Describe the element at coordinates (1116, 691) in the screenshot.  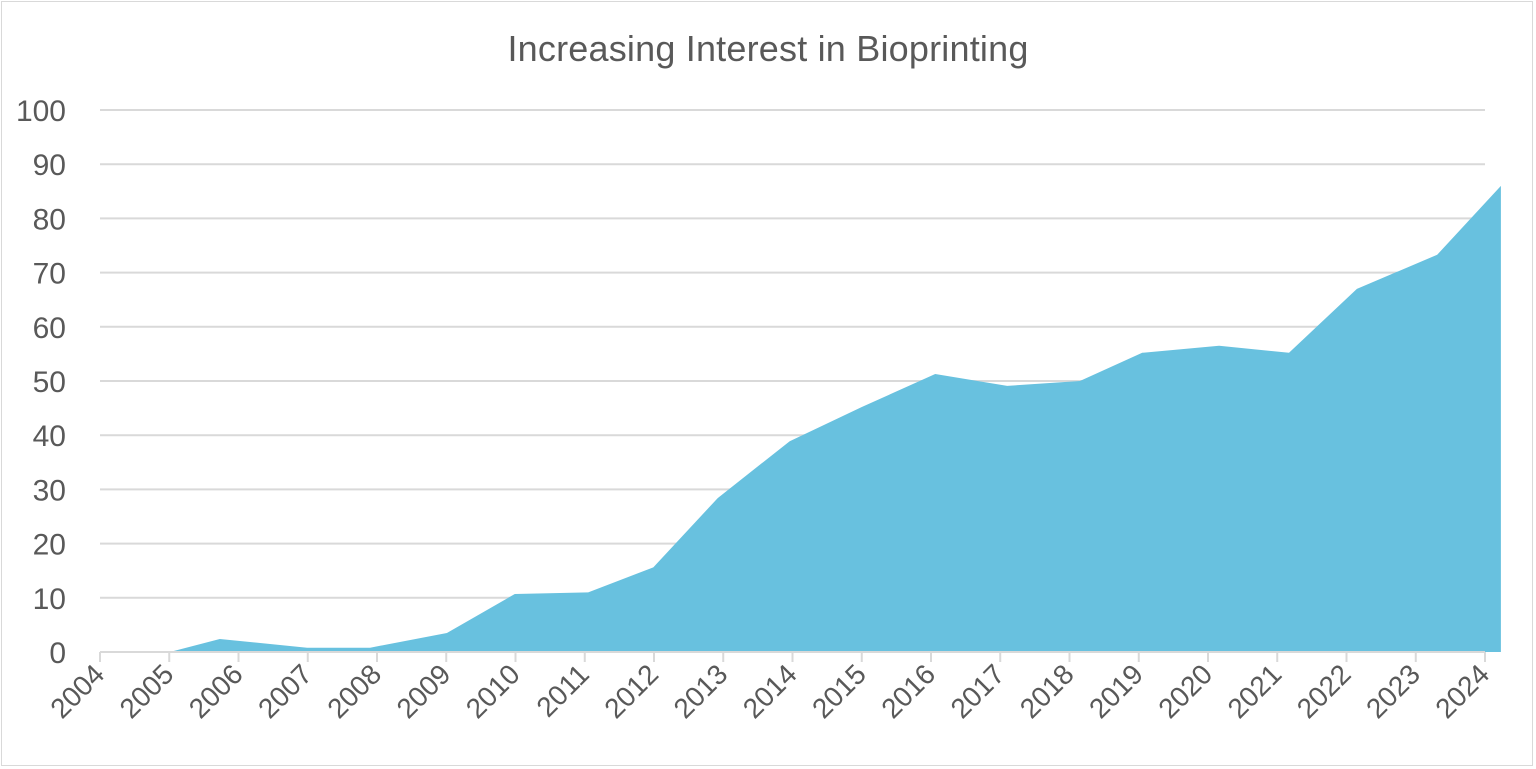
I see `x-tick-label: 2019` at that location.